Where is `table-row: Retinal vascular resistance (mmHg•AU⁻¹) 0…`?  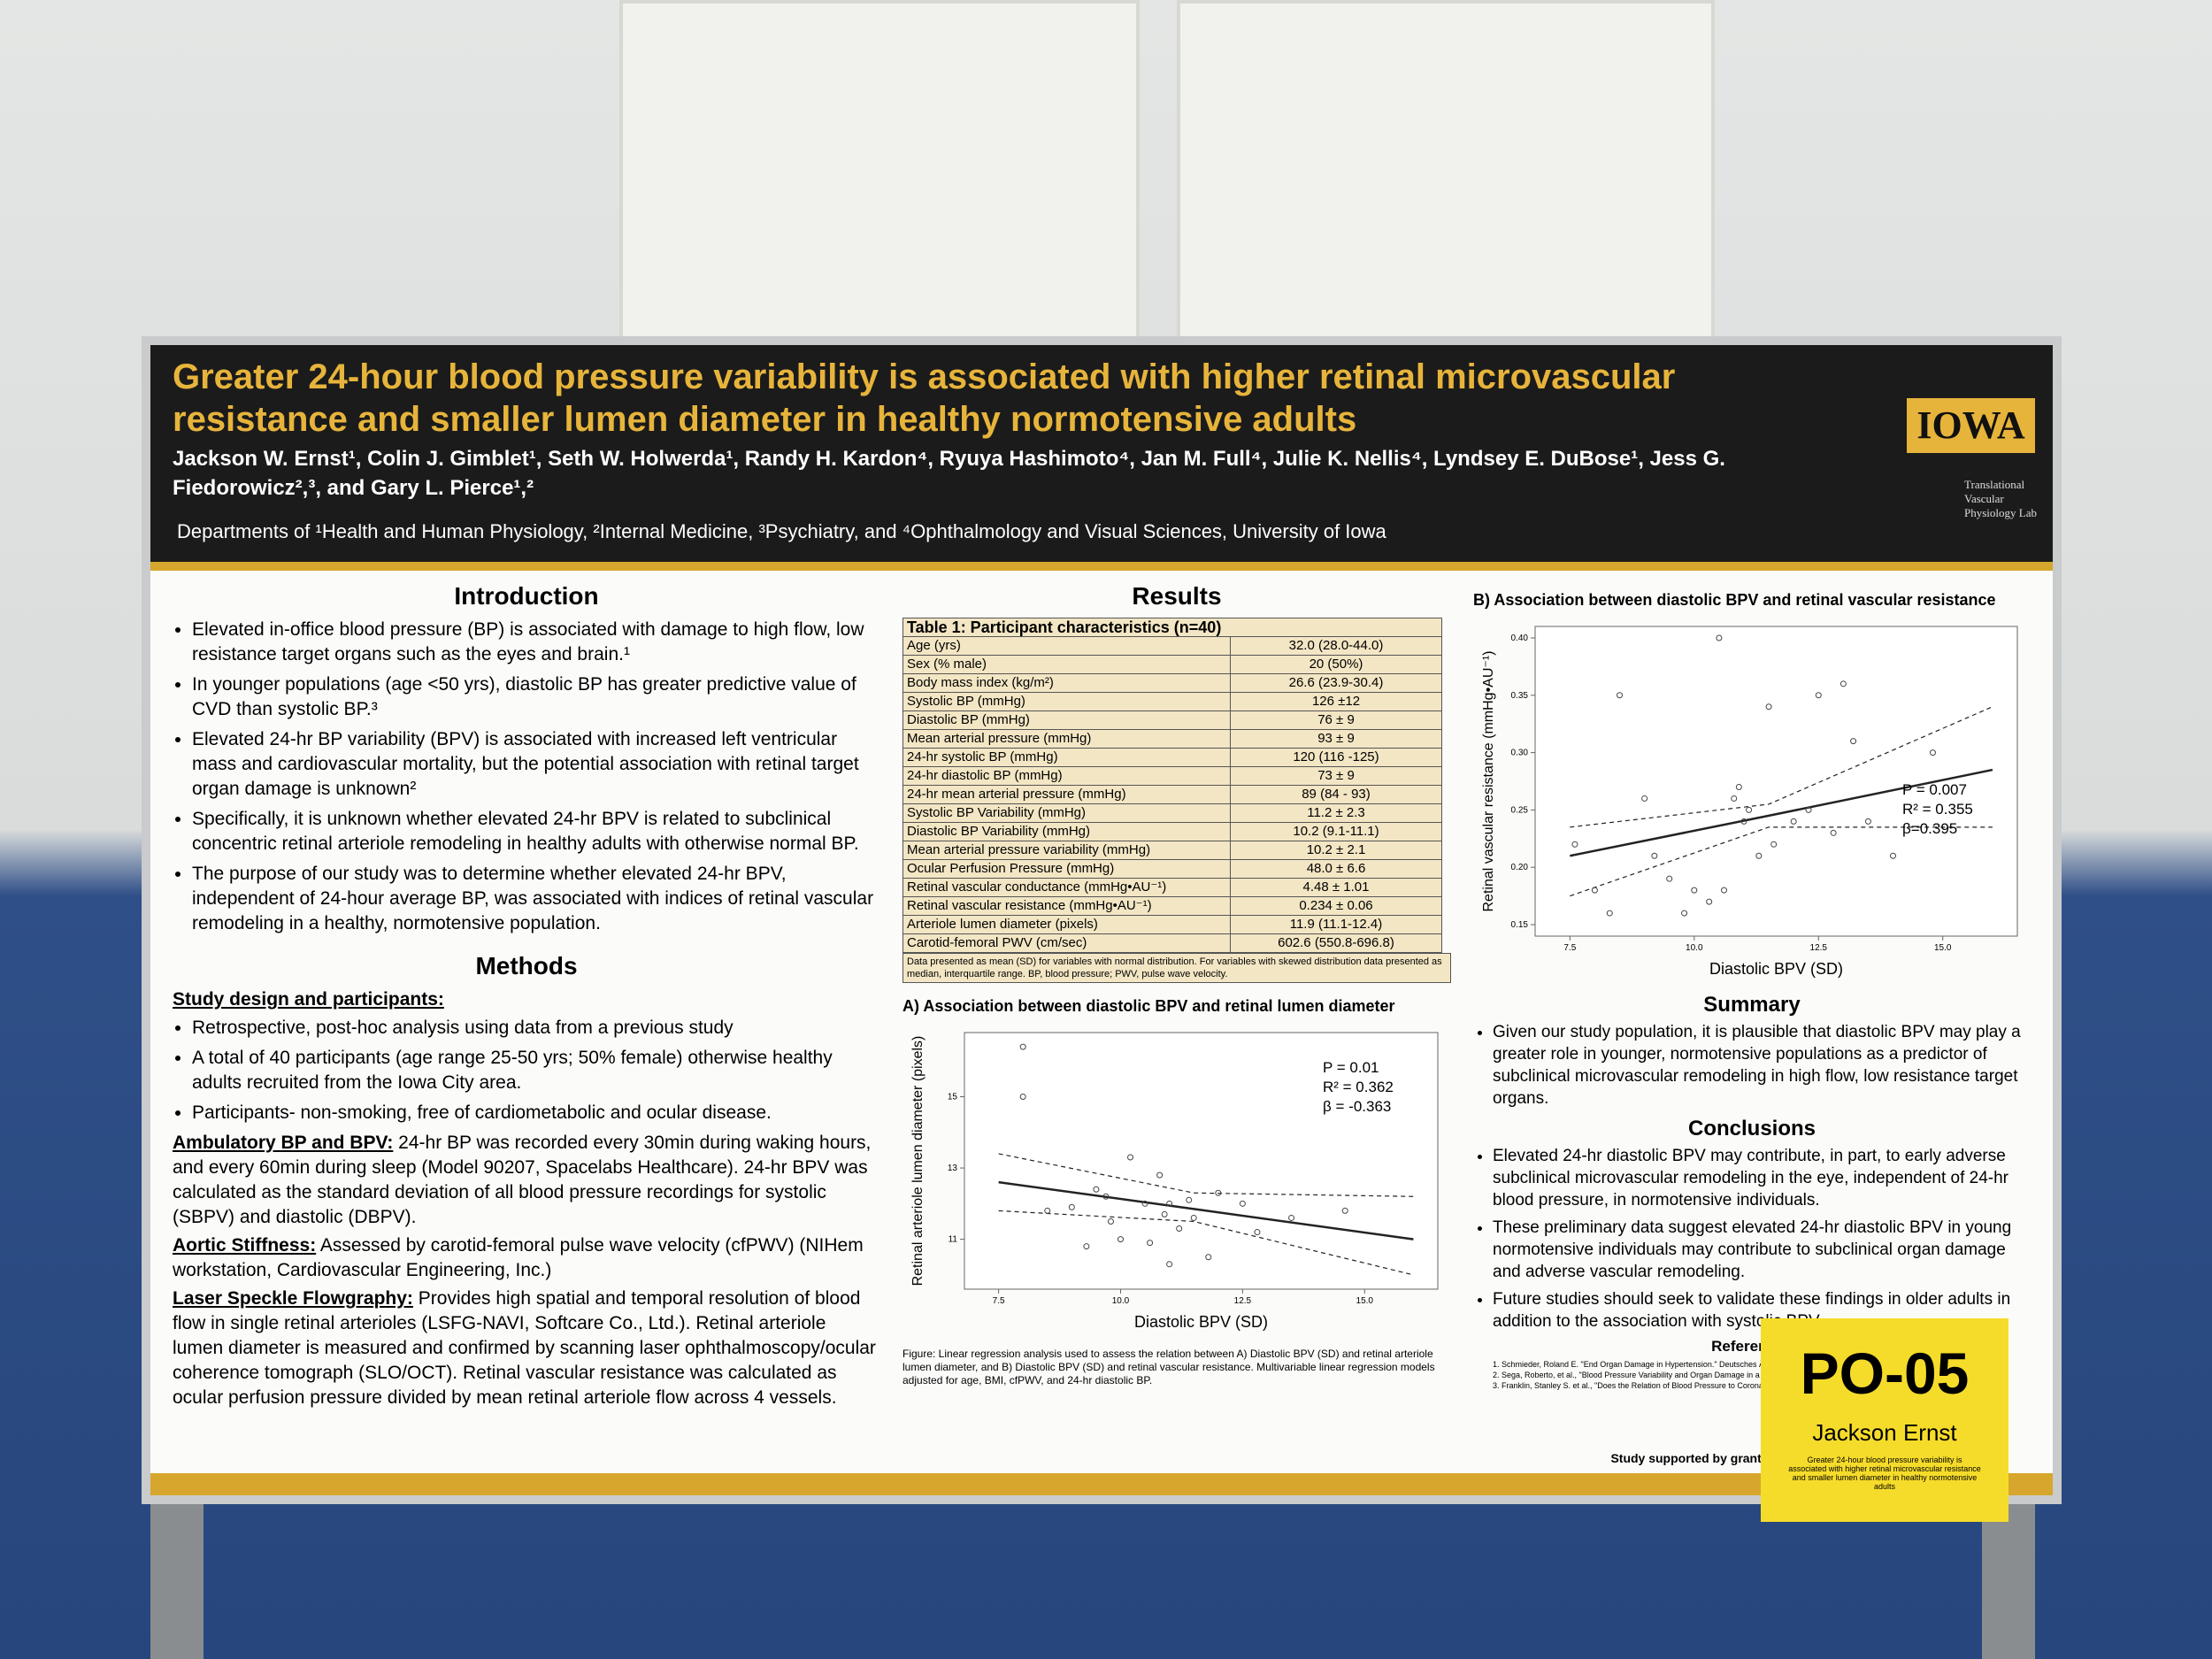
table-row: Retinal vascular resistance (mmHg•AU⁻¹) 0… is located at coordinates (1172, 906).